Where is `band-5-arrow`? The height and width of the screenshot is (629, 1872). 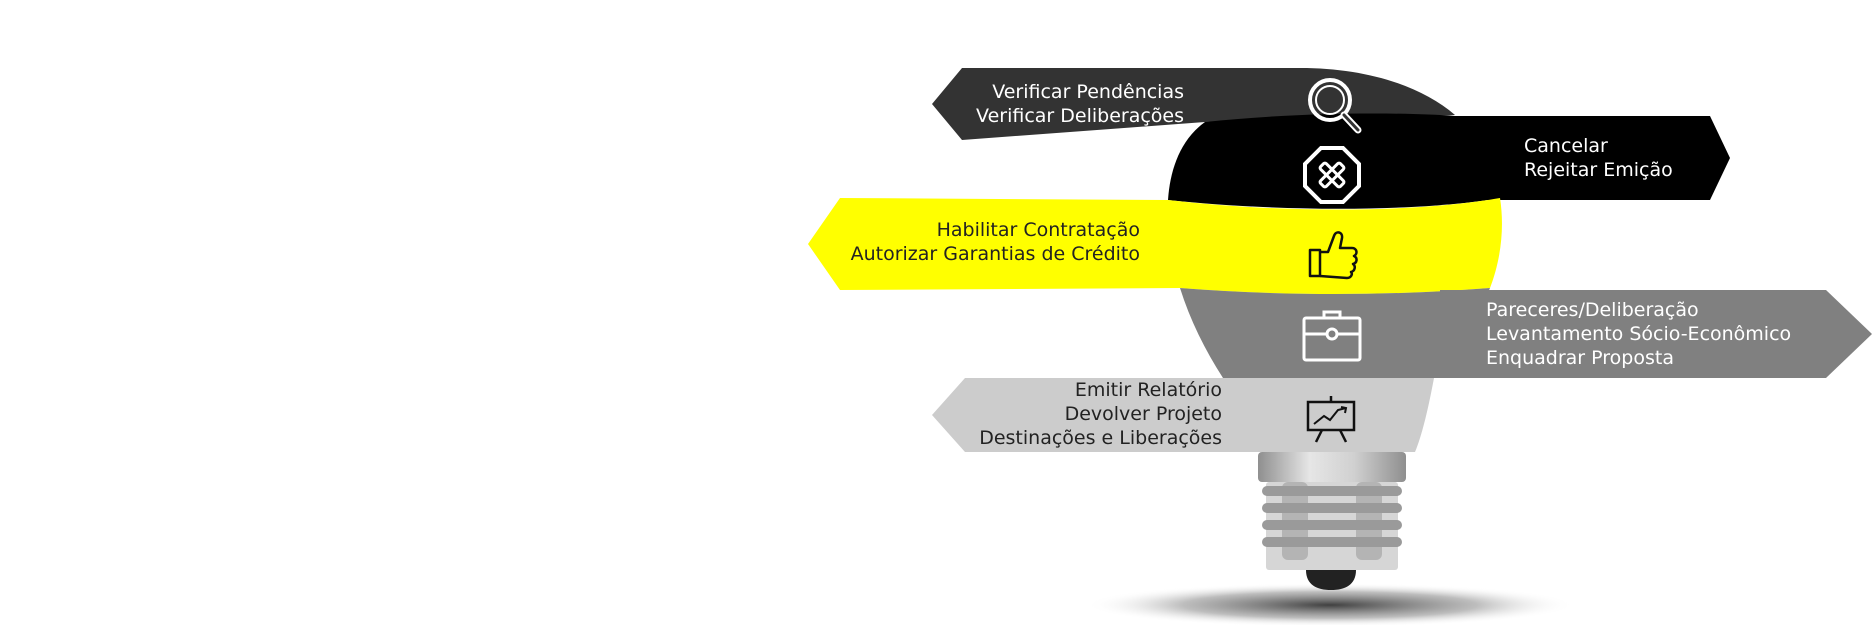 band-5-arrow is located at coordinates (1183, 415).